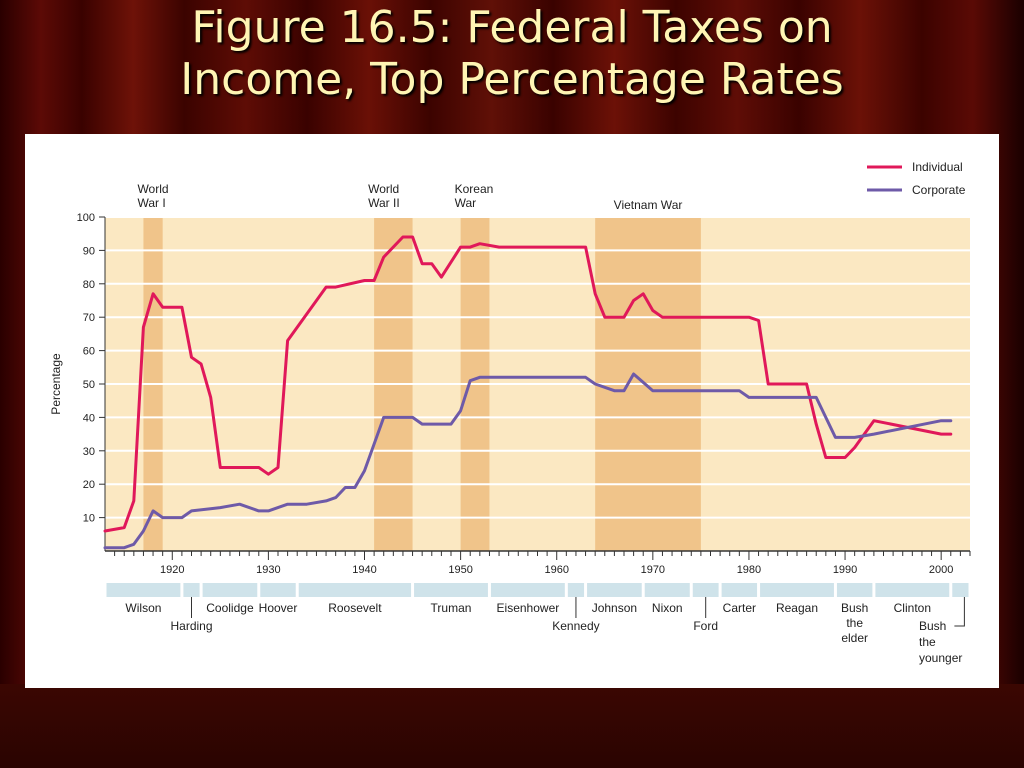 The height and width of the screenshot is (768, 1024). Describe the element at coordinates (152, 196) in the screenshot. I see `war-label: World War I` at that location.